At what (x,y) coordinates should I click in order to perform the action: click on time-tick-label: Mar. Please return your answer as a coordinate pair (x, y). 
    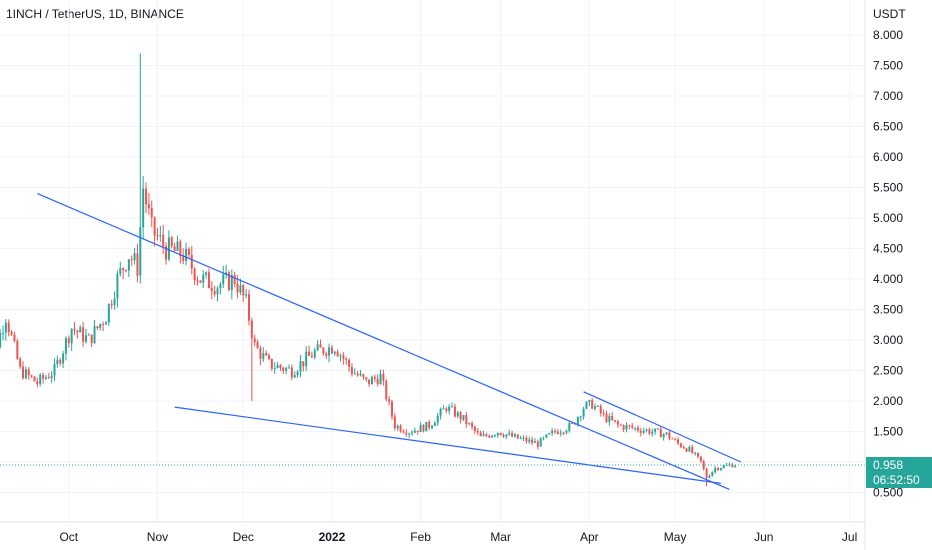
    Looking at the image, I should click on (500, 537).